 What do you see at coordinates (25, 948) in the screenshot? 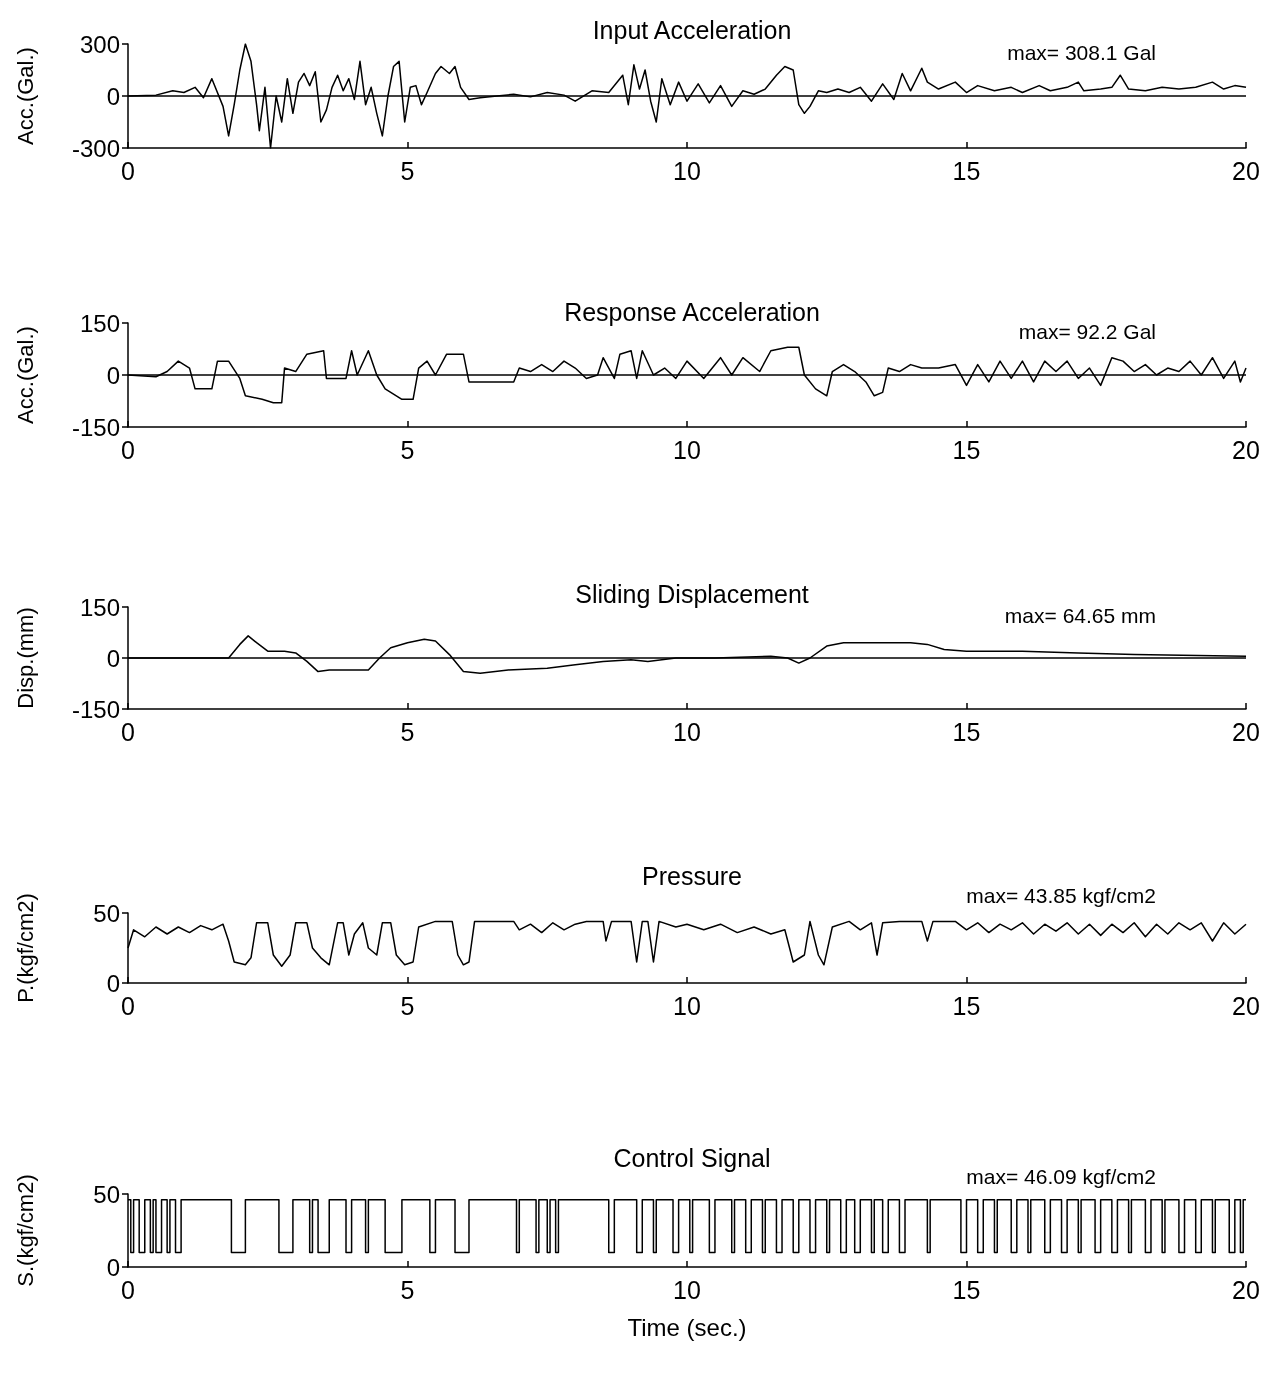
I see `y-axis-title: P.(kgf/cm2)` at bounding box center [25, 948].